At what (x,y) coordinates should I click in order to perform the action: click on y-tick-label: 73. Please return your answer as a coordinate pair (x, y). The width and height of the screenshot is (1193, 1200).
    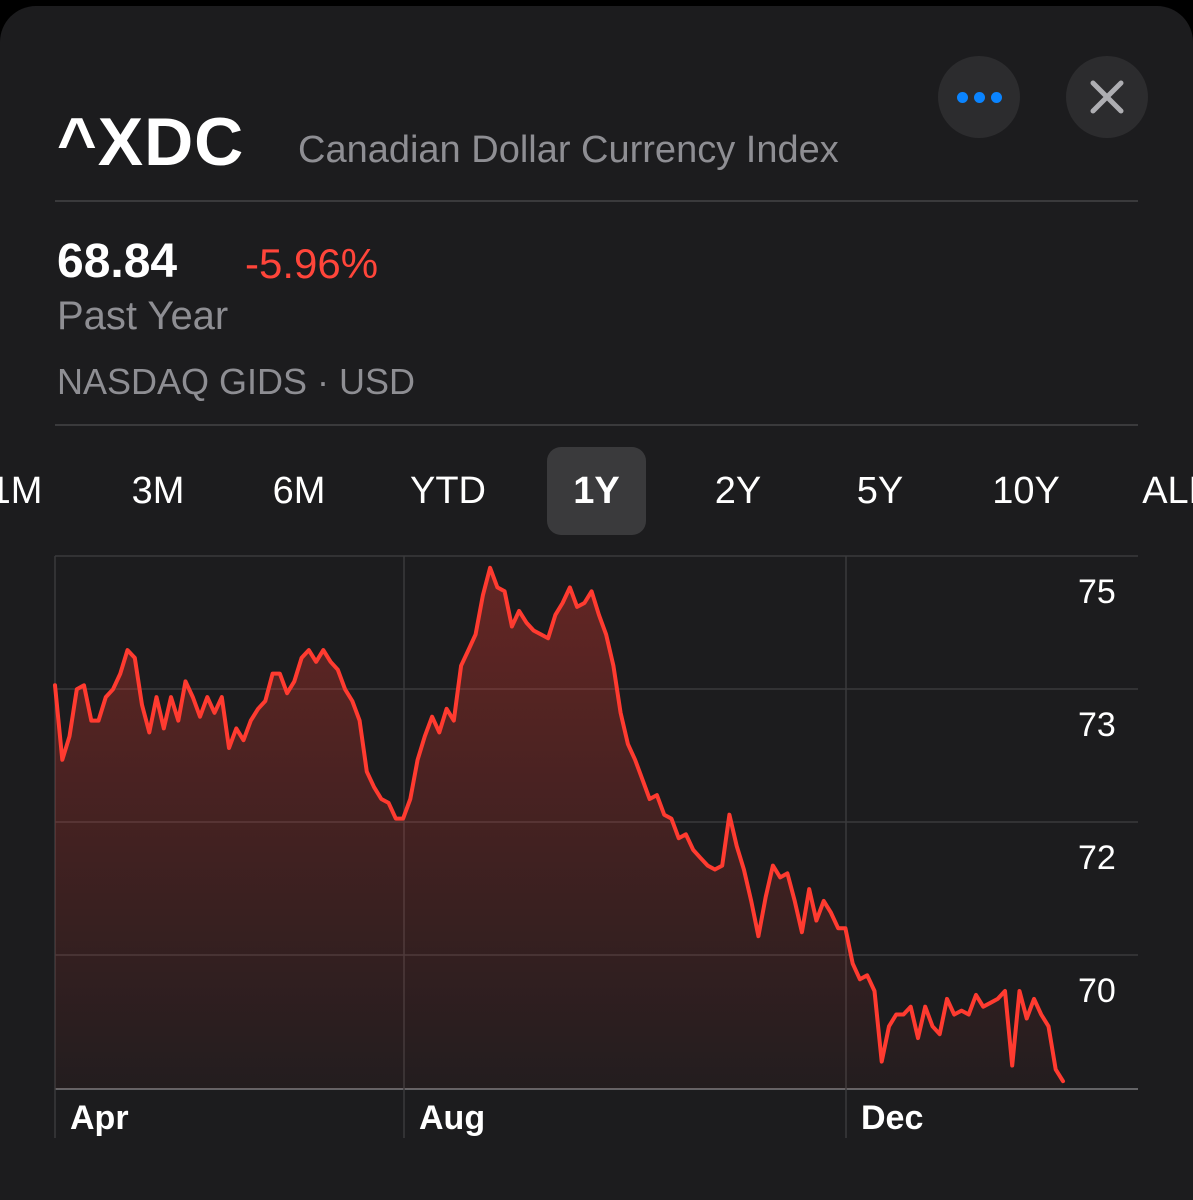
    Looking at the image, I should click on (1097, 725).